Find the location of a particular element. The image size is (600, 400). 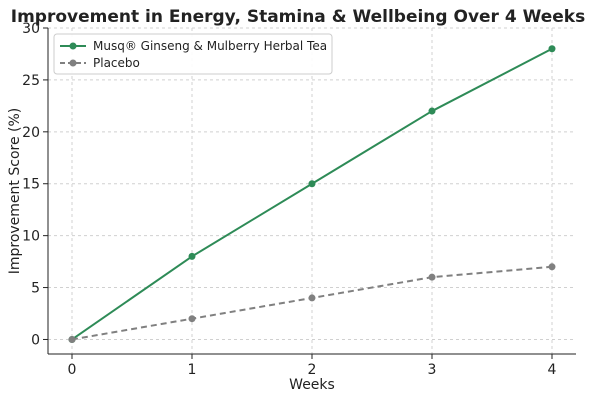

x-ticks: 0 1 2 3 4 is located at coordinates (312, 366).